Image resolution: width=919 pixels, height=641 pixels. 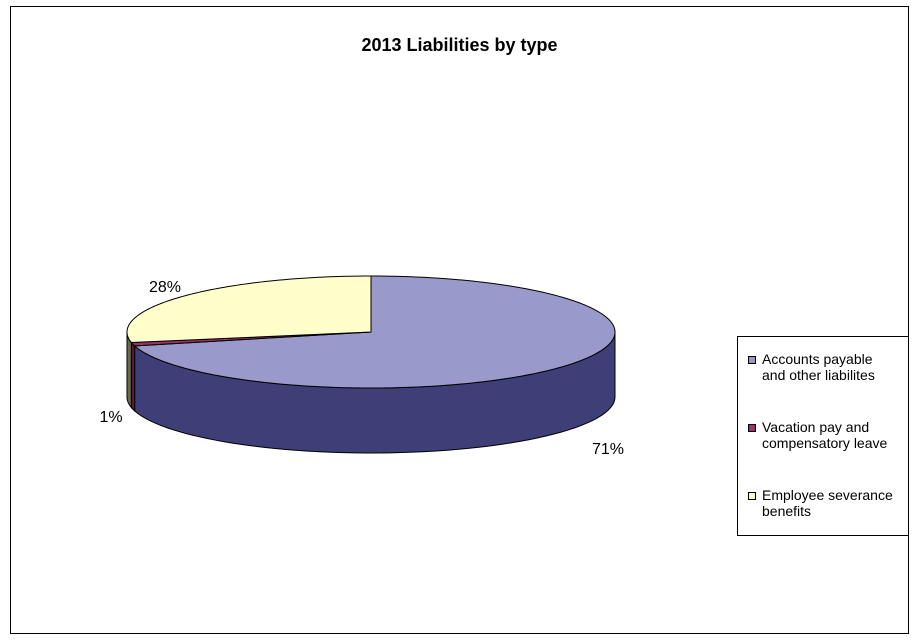 What do you see at coordinates (110, 417) in the screenshot?
I see `data-label-vacation-pay: 1%` at bounding box center [110, 417].